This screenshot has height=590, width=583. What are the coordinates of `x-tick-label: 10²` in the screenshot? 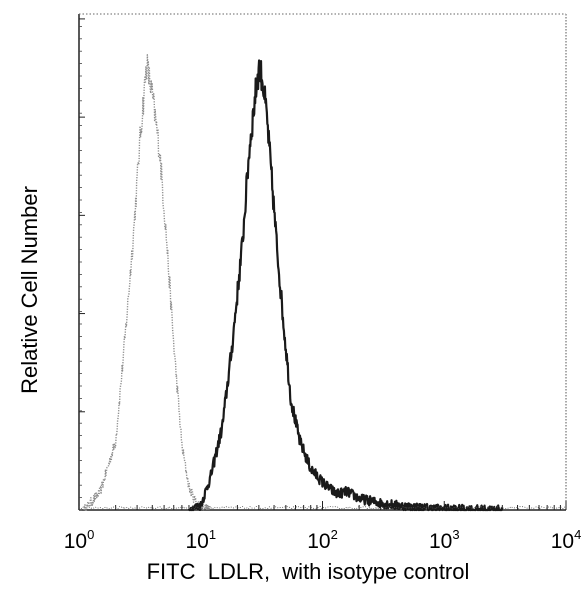 It's located at (322, 540).